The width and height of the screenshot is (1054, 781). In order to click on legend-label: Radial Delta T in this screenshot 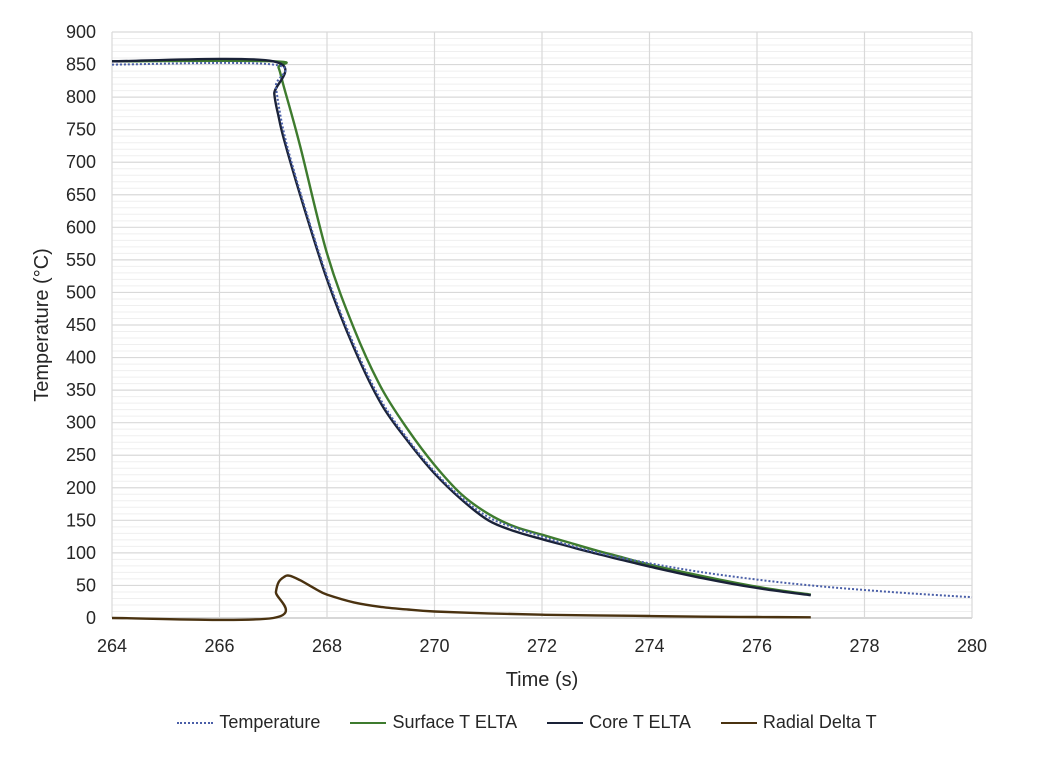, I will do `click(819, 722)`.